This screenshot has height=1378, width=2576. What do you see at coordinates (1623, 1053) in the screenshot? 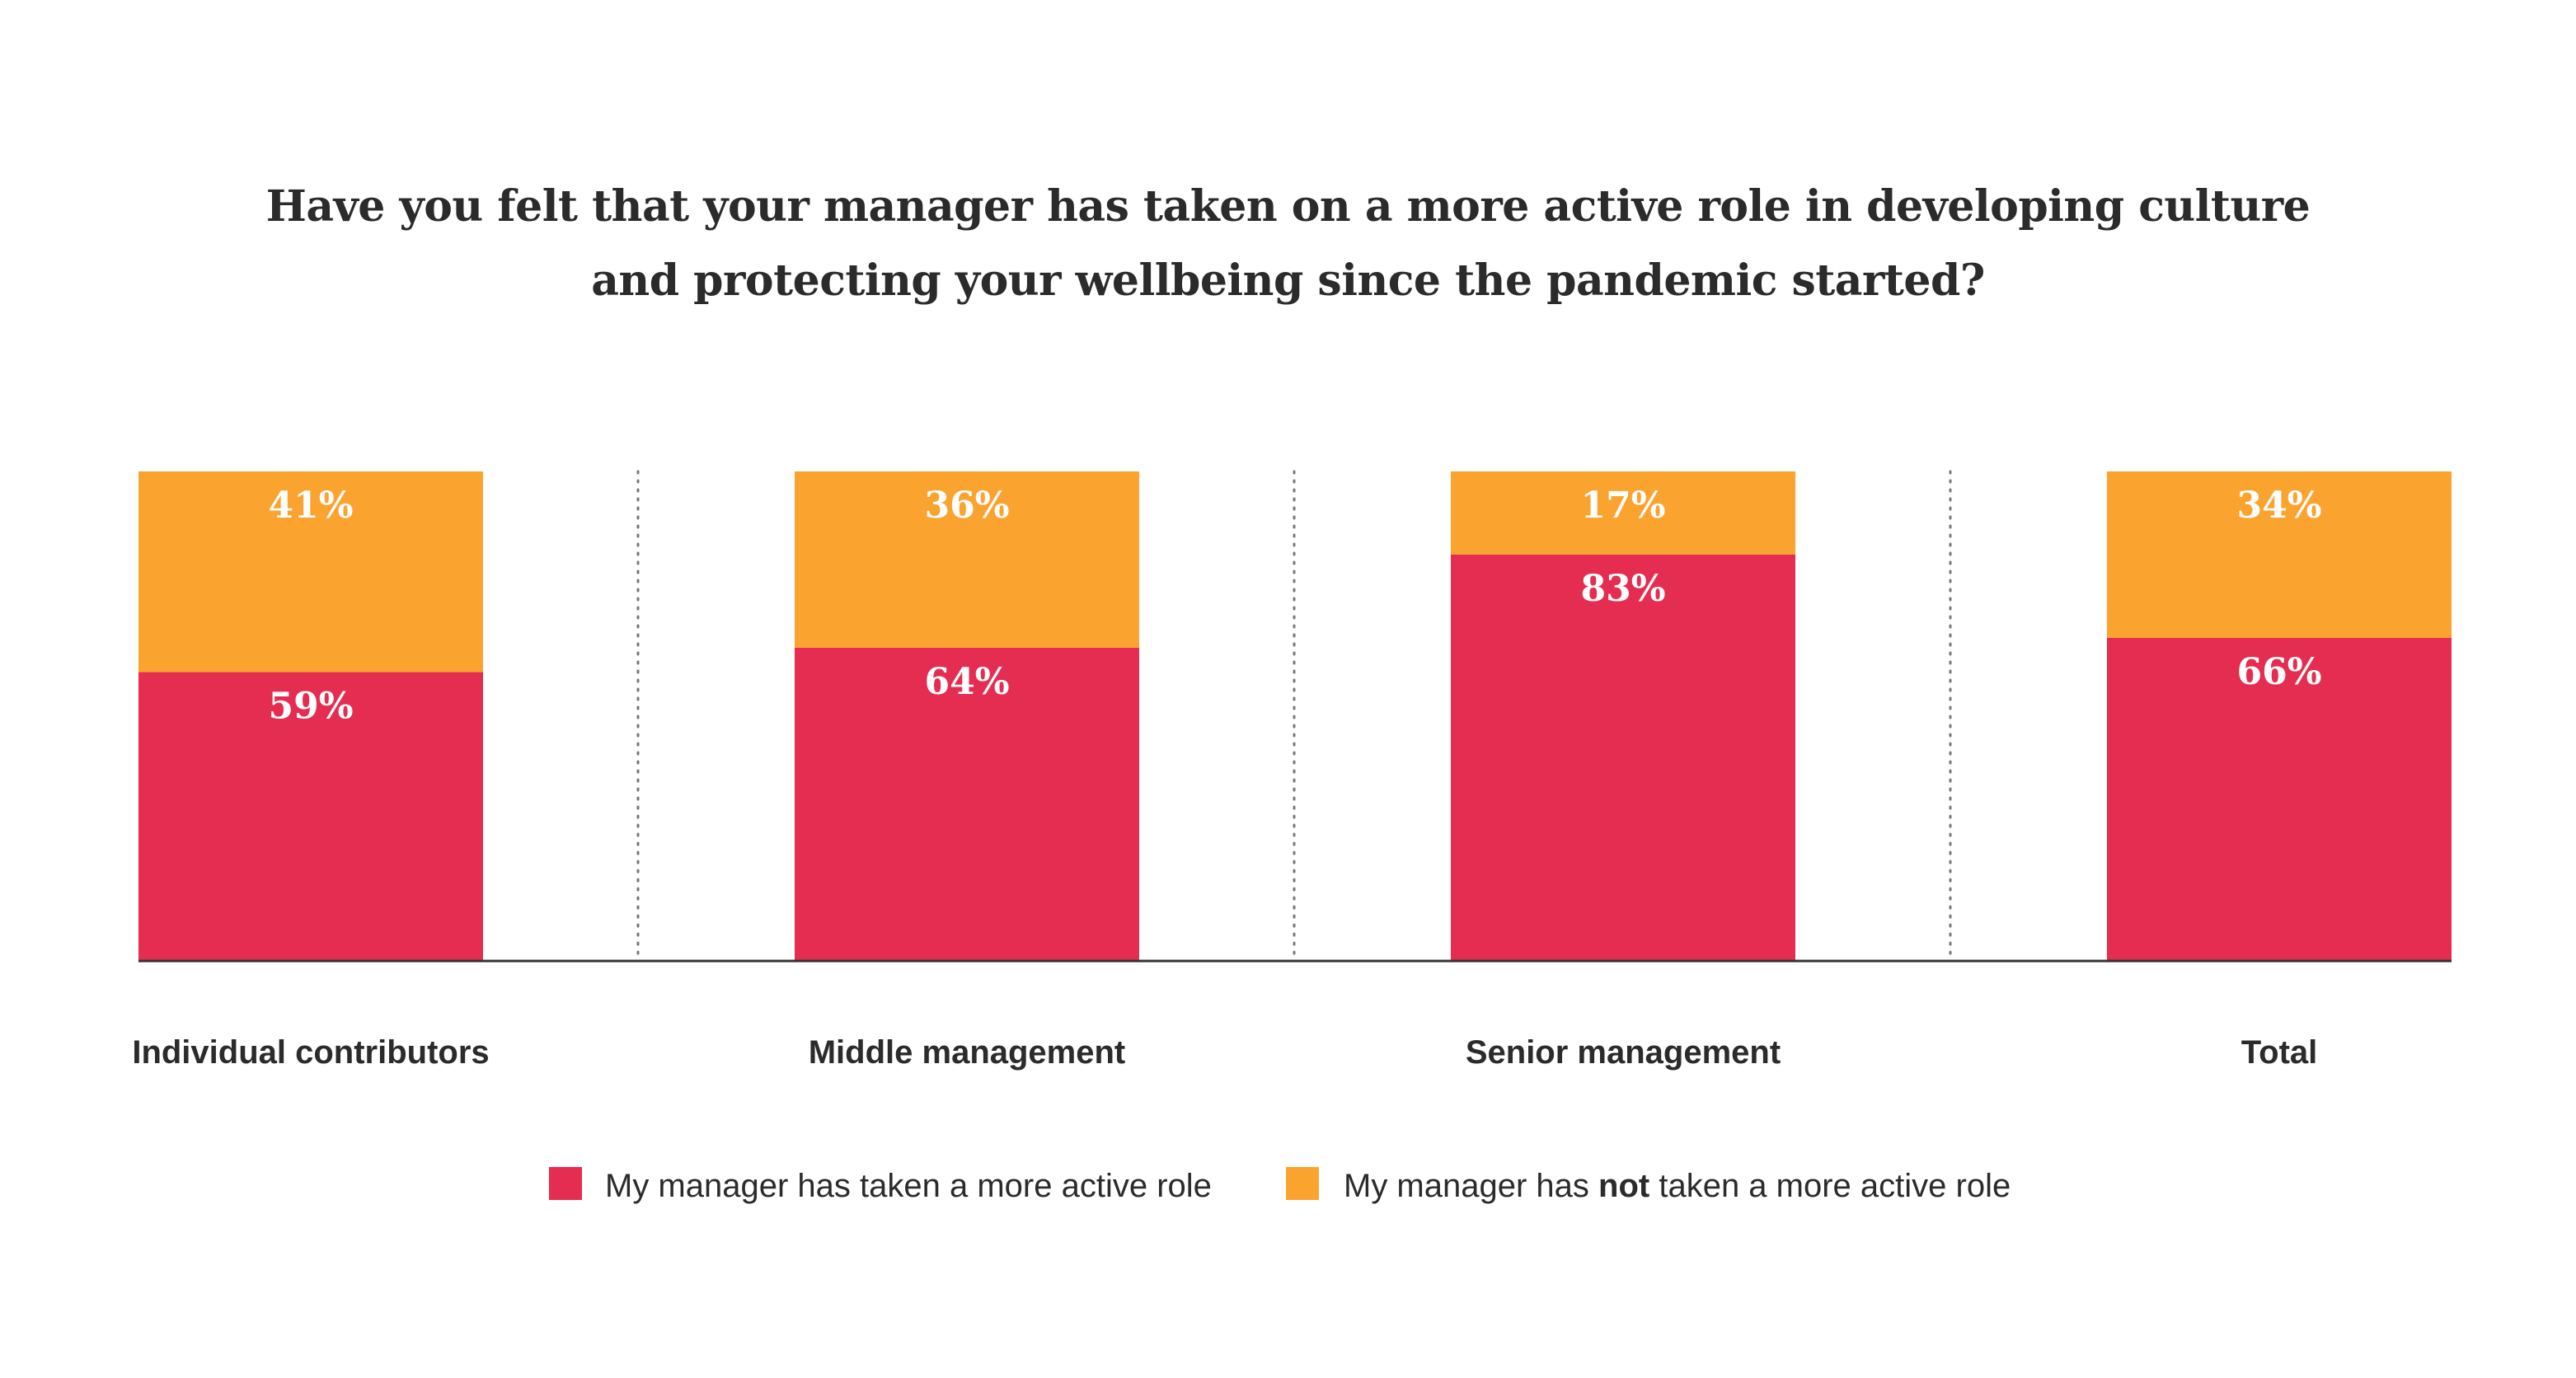
I see `category-label-senior-management: Senior management` at bounding box center [1623, 1053].